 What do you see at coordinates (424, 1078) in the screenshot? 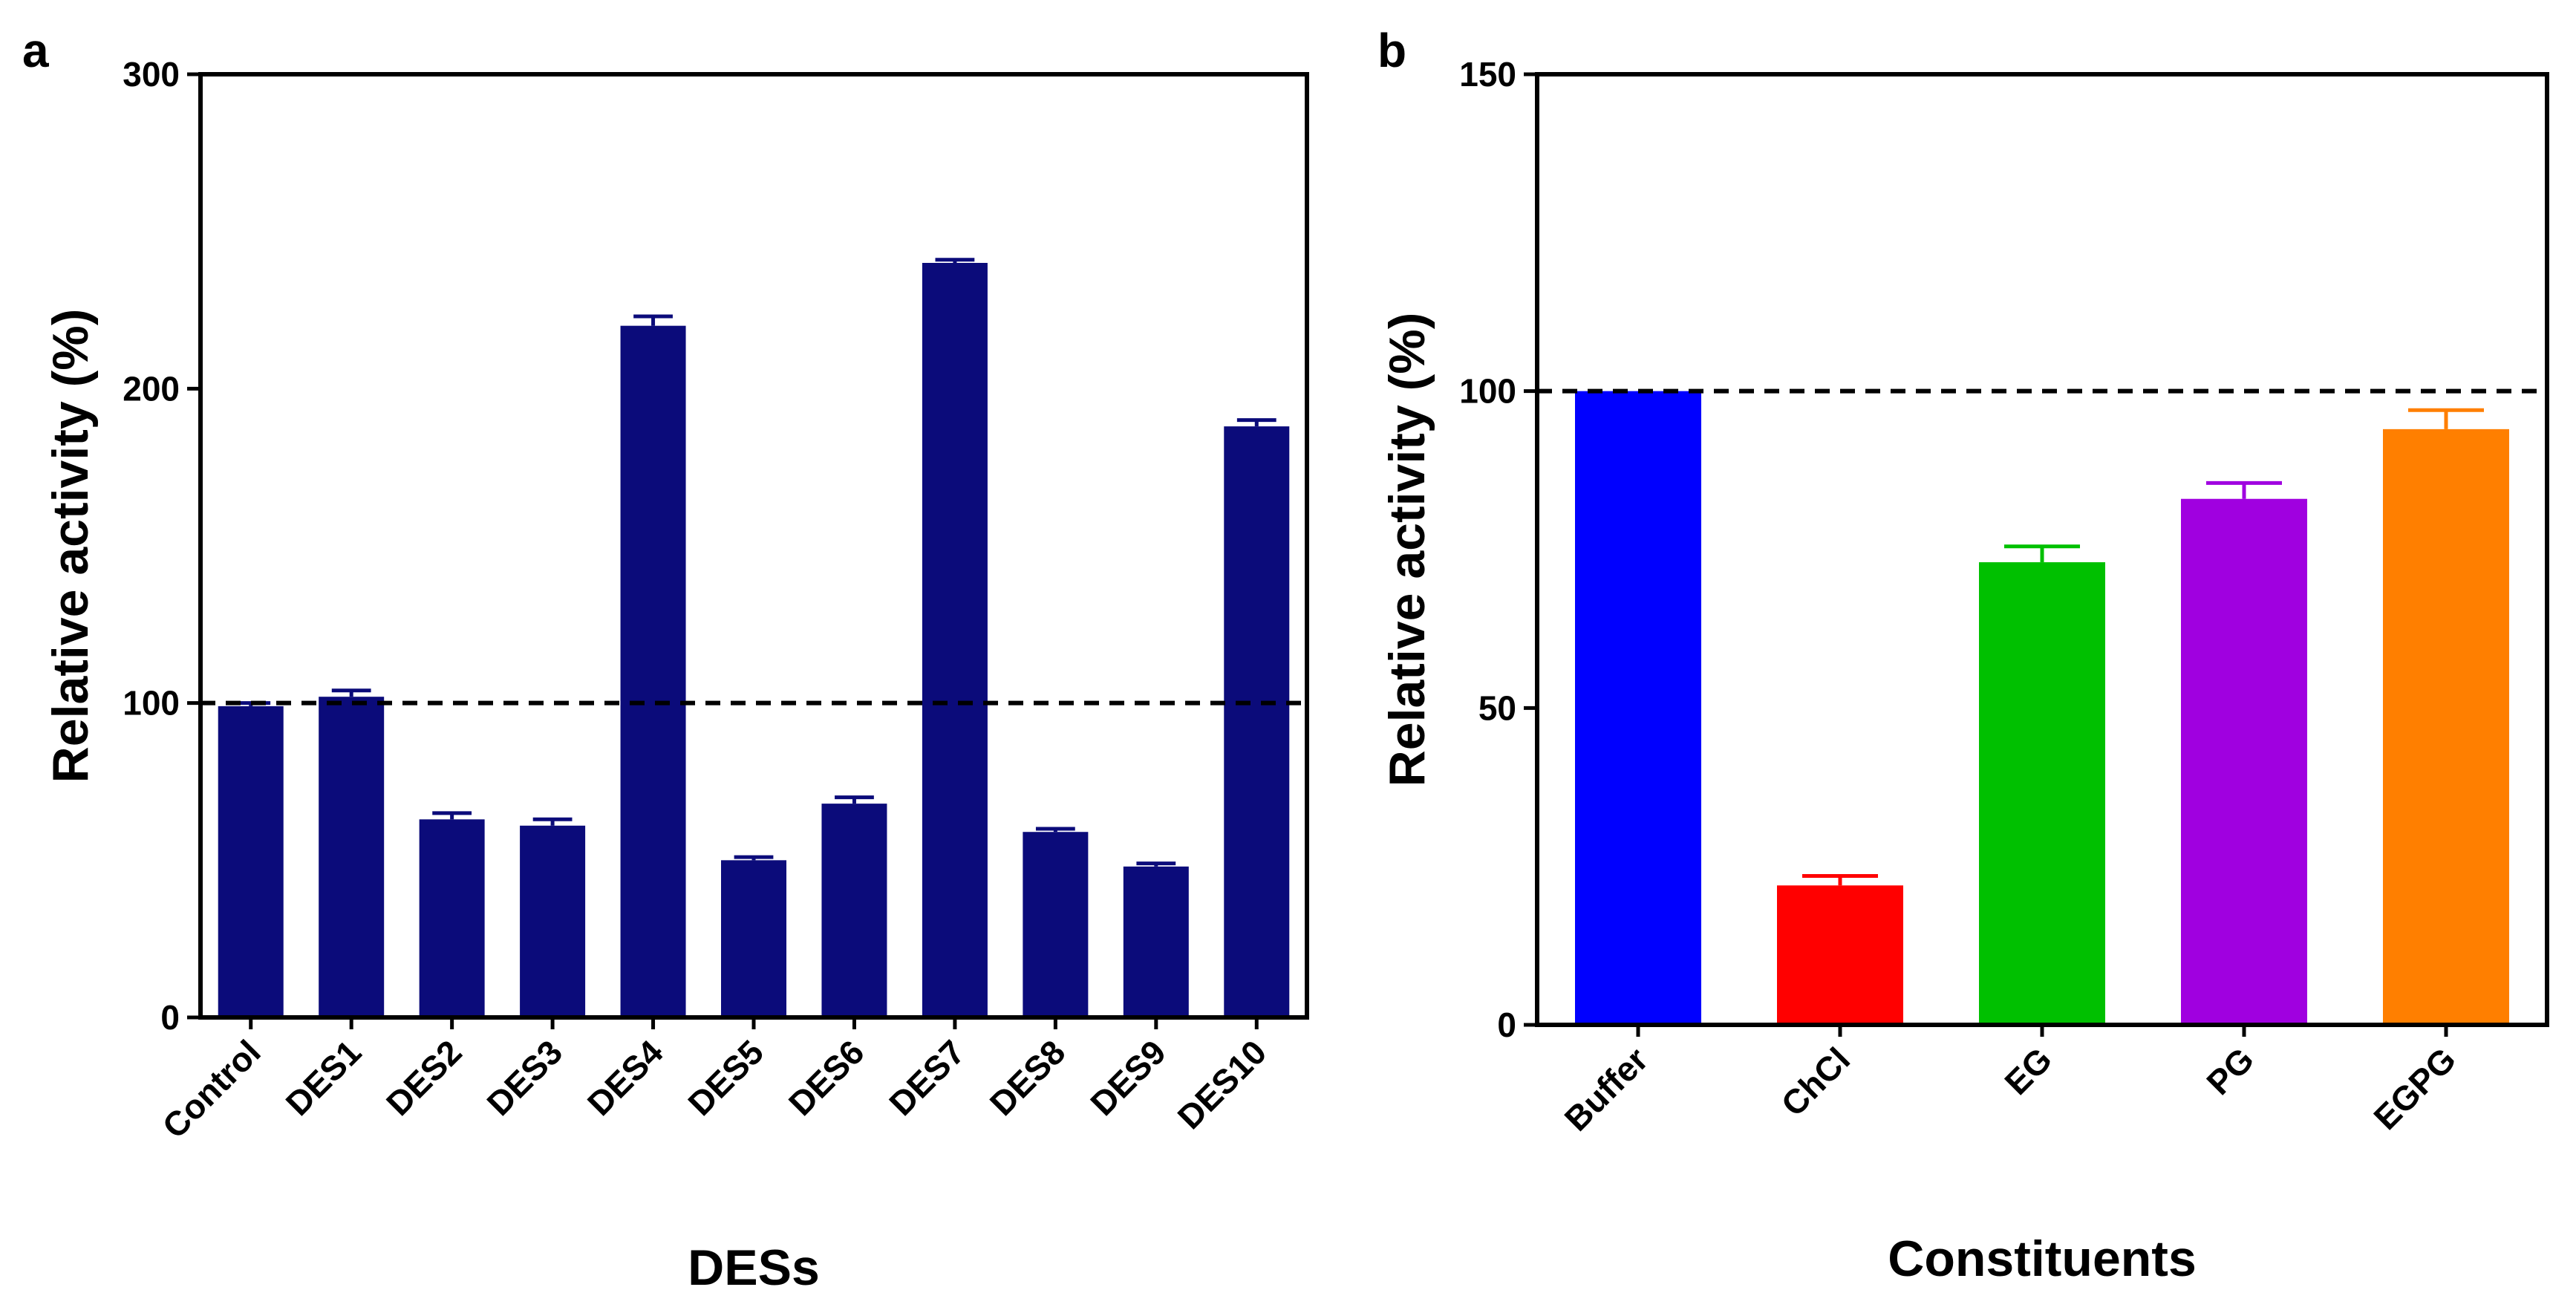
I see `category-label-des2: DES2` at bounding box center [424, 1078].